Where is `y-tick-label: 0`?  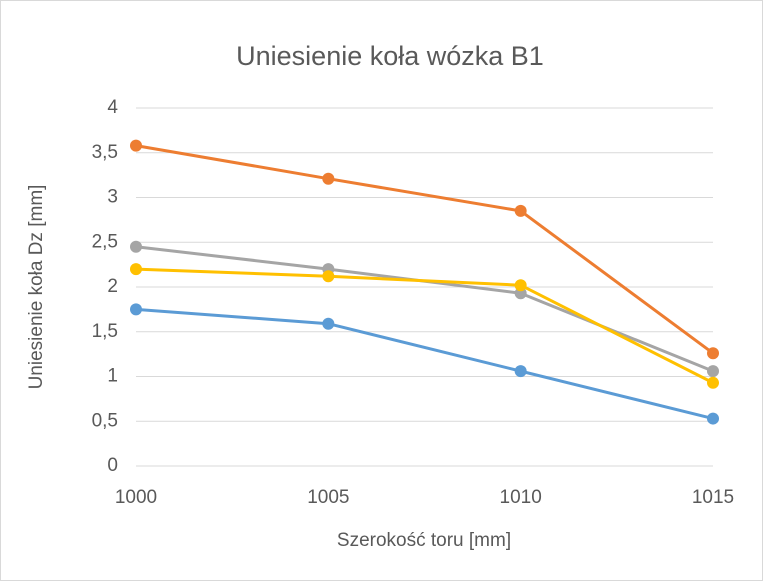 y-tick-label: 0 is located at coordinates (112, 465).